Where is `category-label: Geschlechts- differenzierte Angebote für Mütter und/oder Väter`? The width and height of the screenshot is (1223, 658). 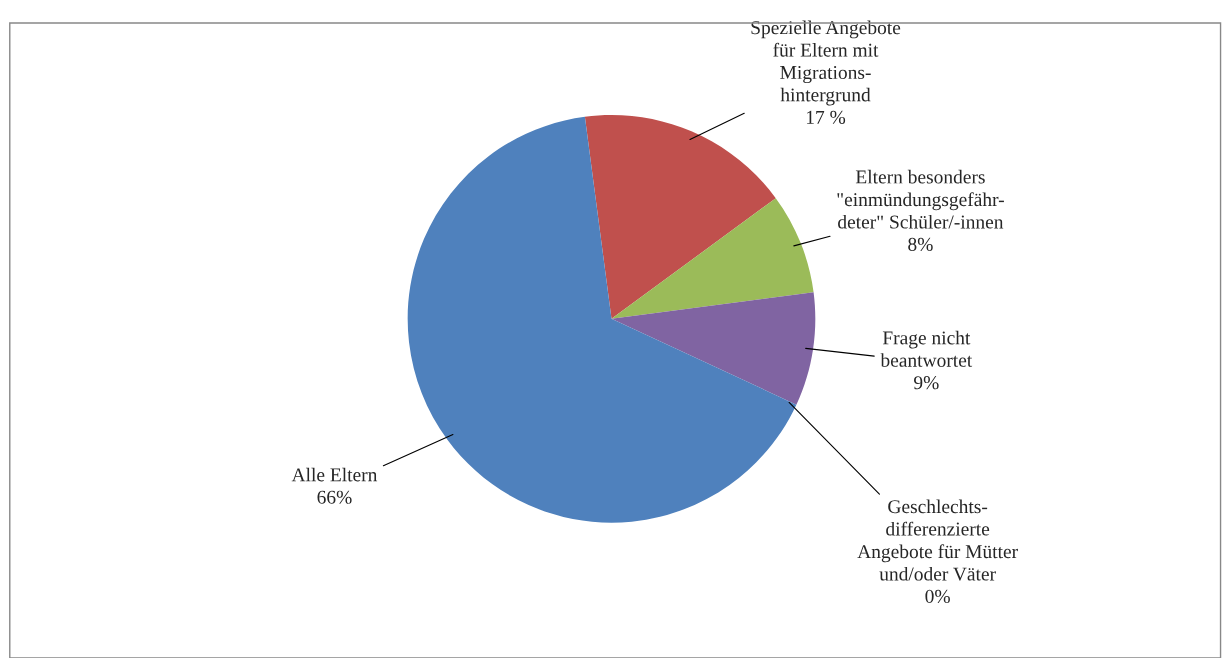
category-label: Geschlechts- differenzierte Angebote für Mütter und/oder Väter is located at coordinates (937, 540).